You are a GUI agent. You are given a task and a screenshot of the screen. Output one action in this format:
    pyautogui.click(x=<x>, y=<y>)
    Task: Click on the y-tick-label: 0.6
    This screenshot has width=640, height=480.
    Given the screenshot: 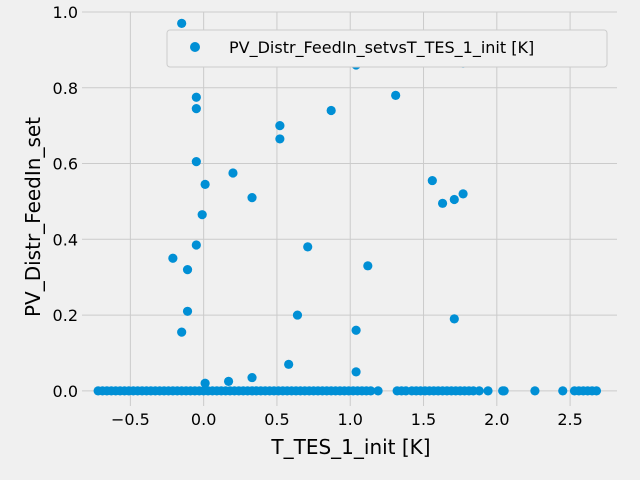 What is the action you would take?
    pyautogui.click(x=65, y=164)
    